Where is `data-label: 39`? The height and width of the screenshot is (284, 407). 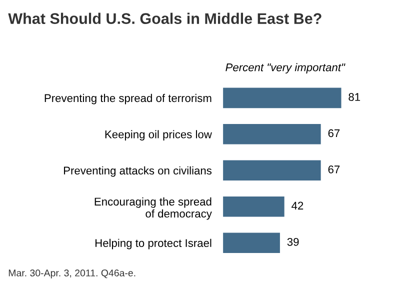 data-label: 39 is located at coordinates (293, 242).